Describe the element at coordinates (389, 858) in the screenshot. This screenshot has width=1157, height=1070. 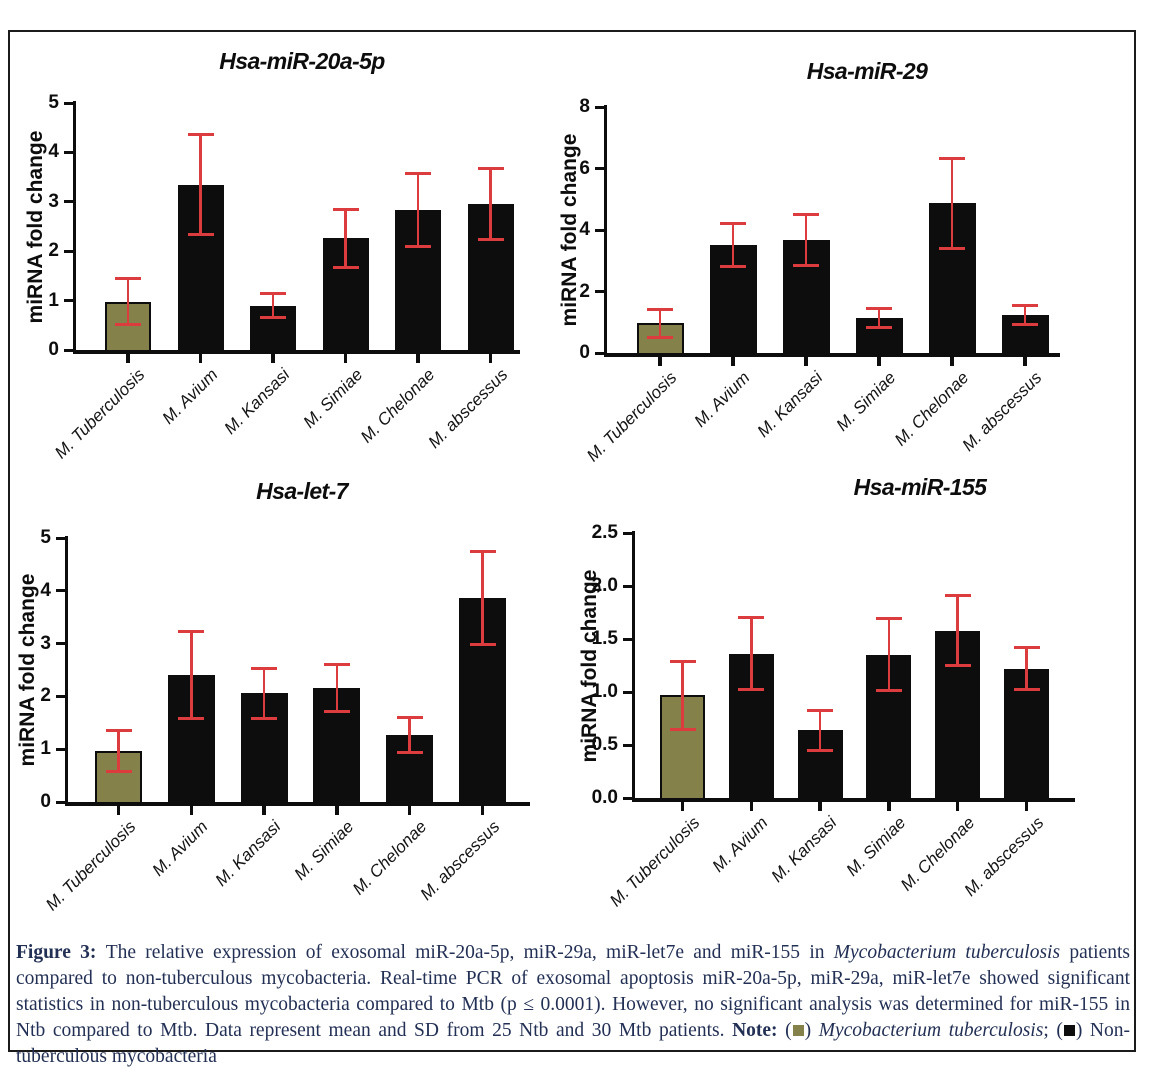
I see `category-label-m-chelonae: M. Chelonae` at that location.